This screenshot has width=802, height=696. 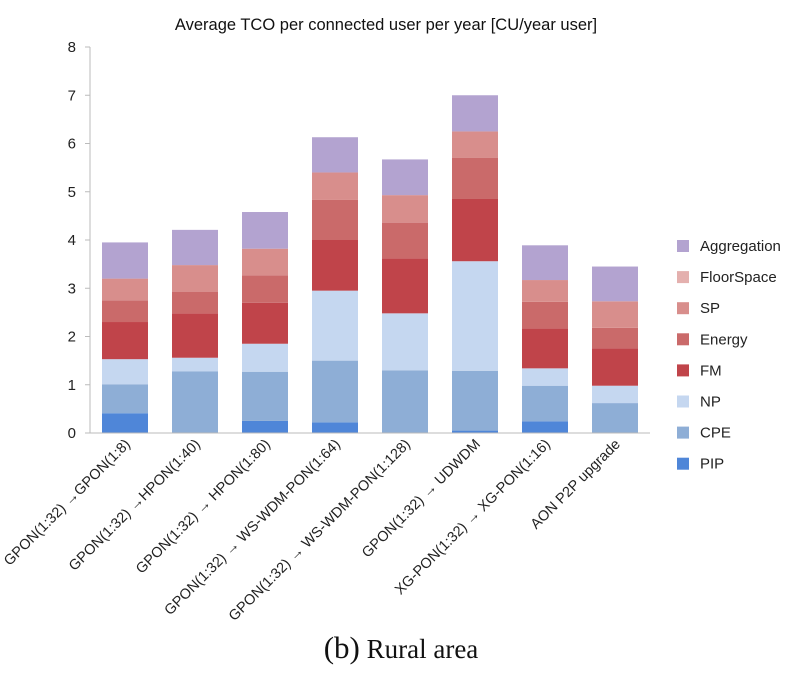 I want to click on legend-item: FM, so click(x=699, y=370).